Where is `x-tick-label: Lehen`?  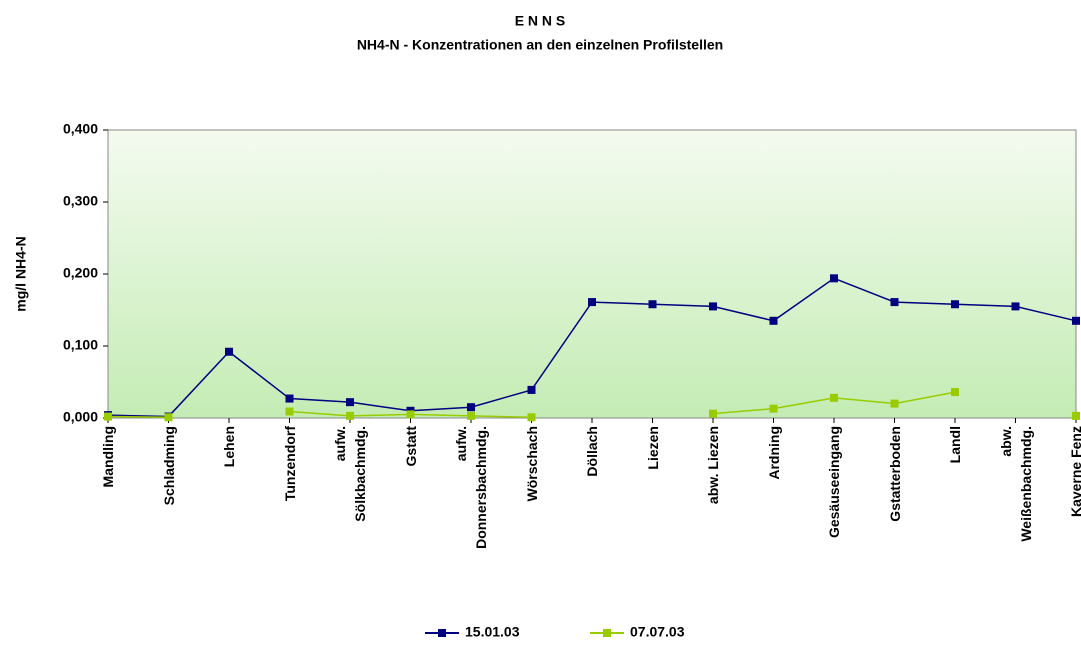
x-tick-label: Lehen is located at coordinates (229, 447).